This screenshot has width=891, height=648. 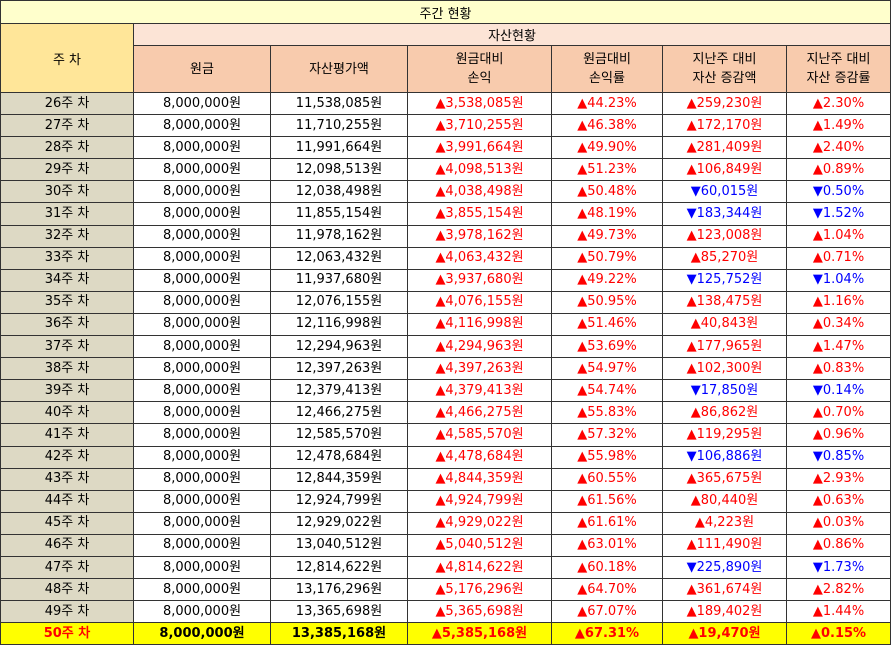 What do you see at coordinates (479, 413) in the screenshot?
I see `value-cell: ▲4,466,275원` at bounding box center [479, 413].